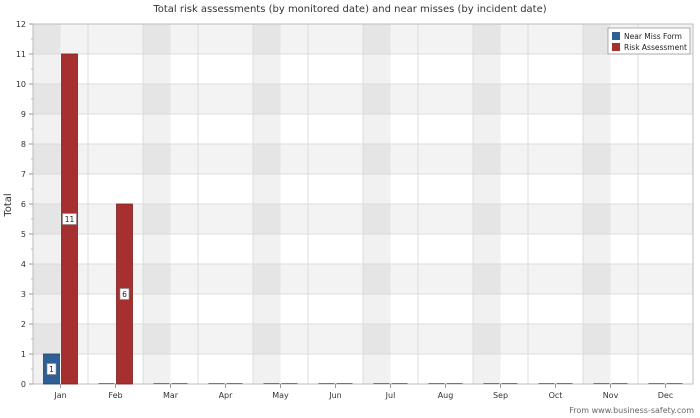 The height and width of the screenshot is (418, 700). What do you see at coordinates (674, 383) in the screenshot?
I see `bar-risk-assessment-dec` at bounding box center [674, 383].